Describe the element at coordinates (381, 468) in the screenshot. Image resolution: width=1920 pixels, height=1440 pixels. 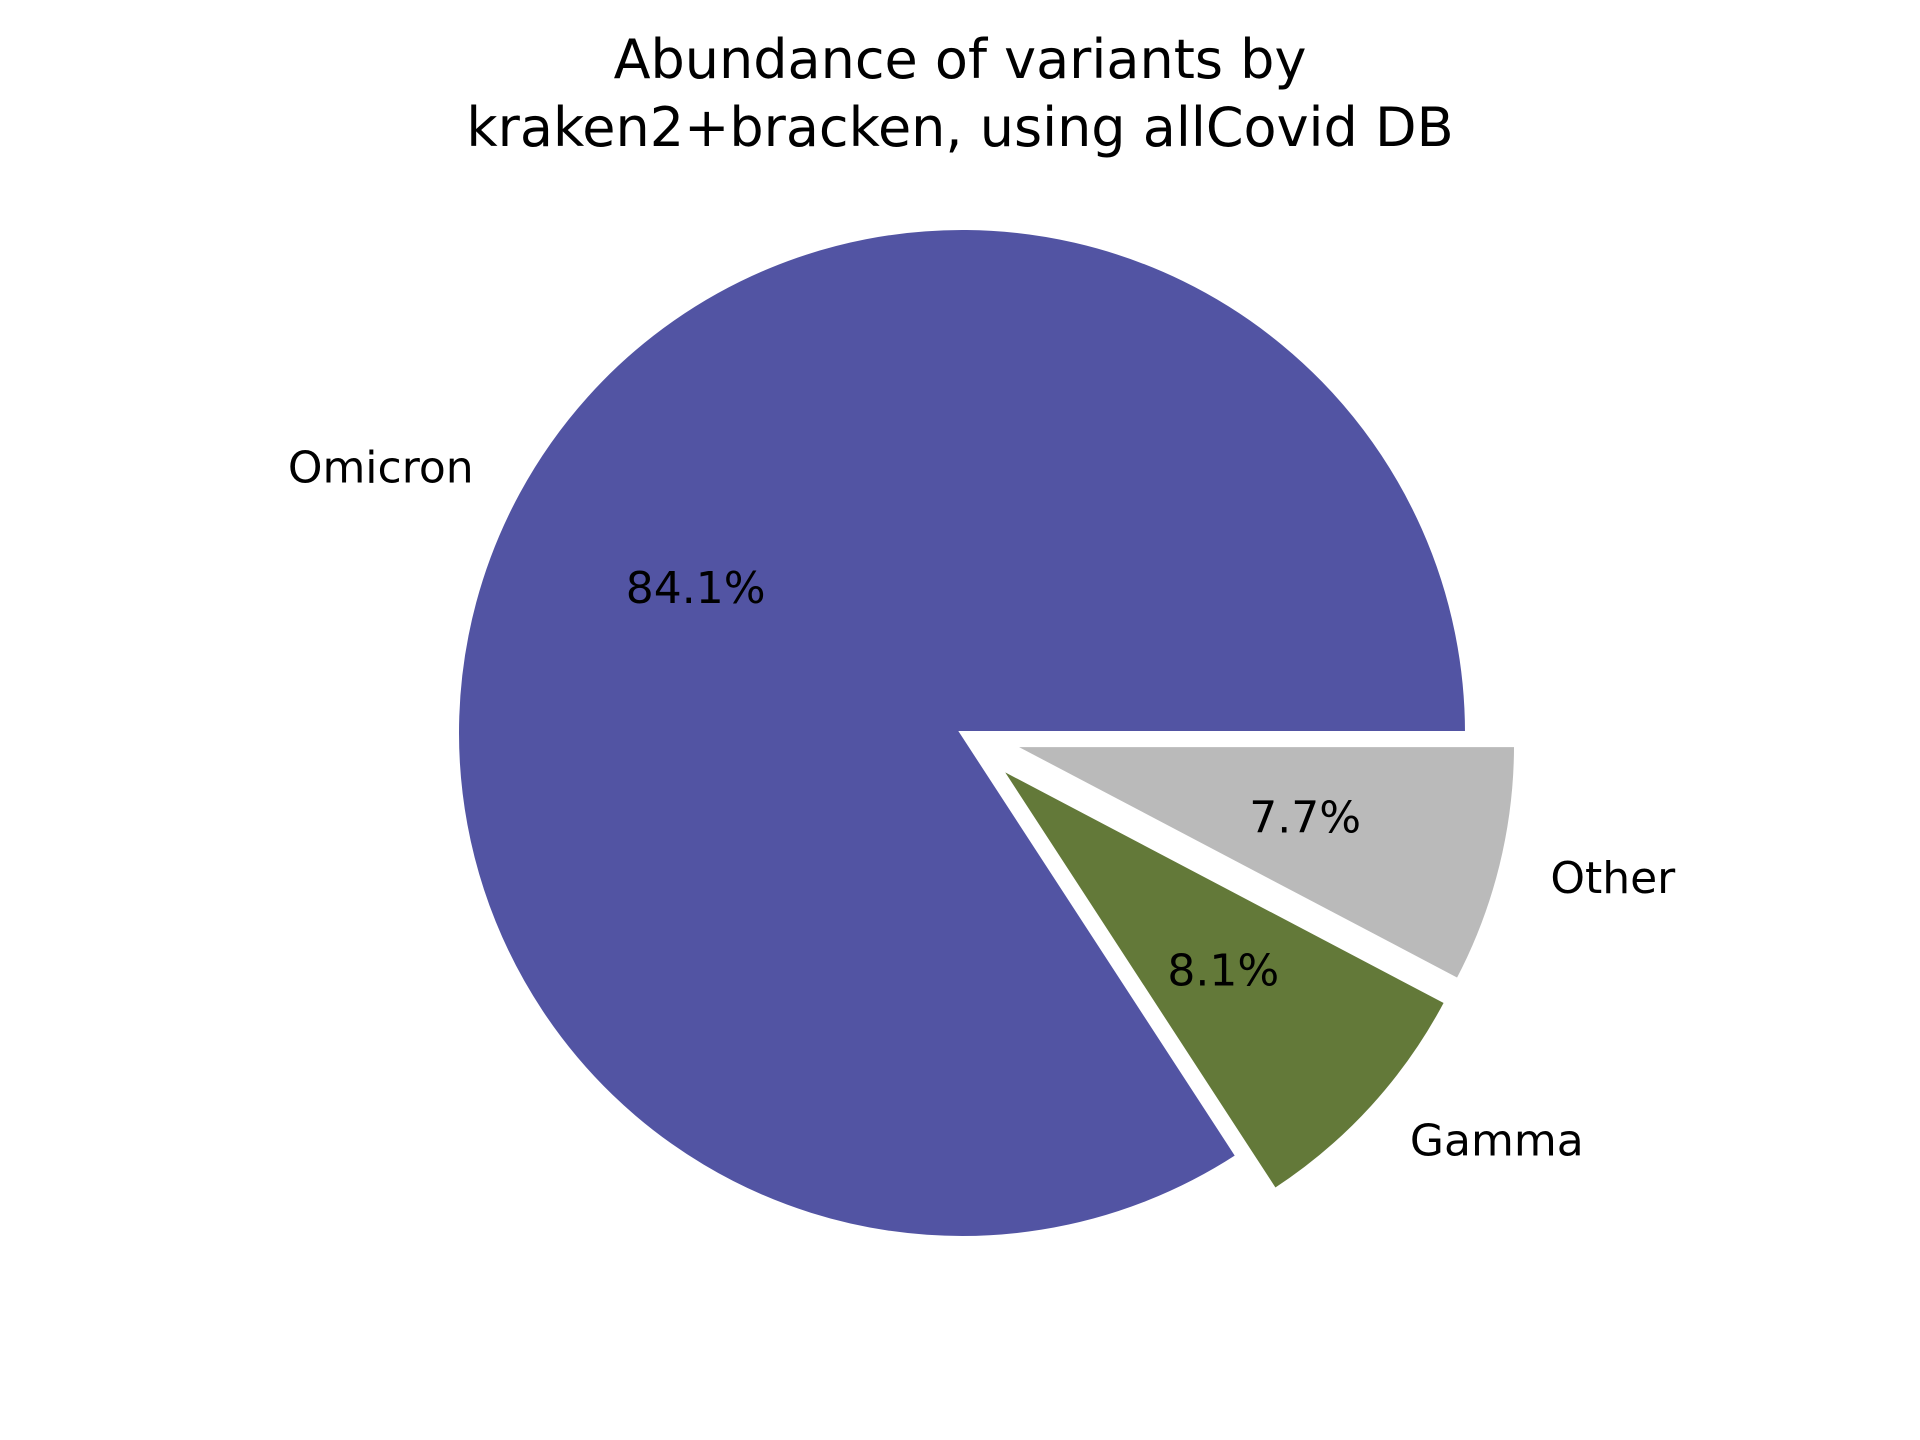
I see `pie-category-label-omicron: Omicron` at that location.